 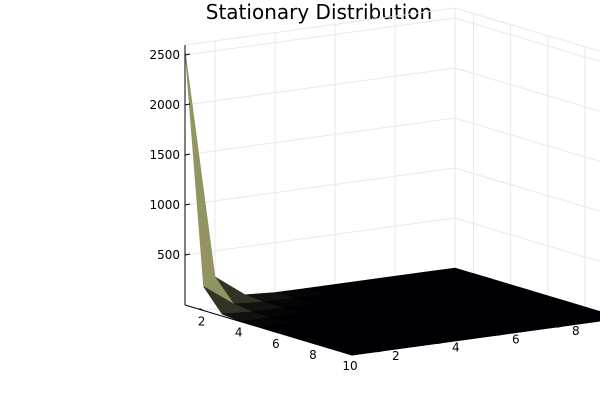 I want to click on y-tick-label: 4, so click(x=456, y=348).